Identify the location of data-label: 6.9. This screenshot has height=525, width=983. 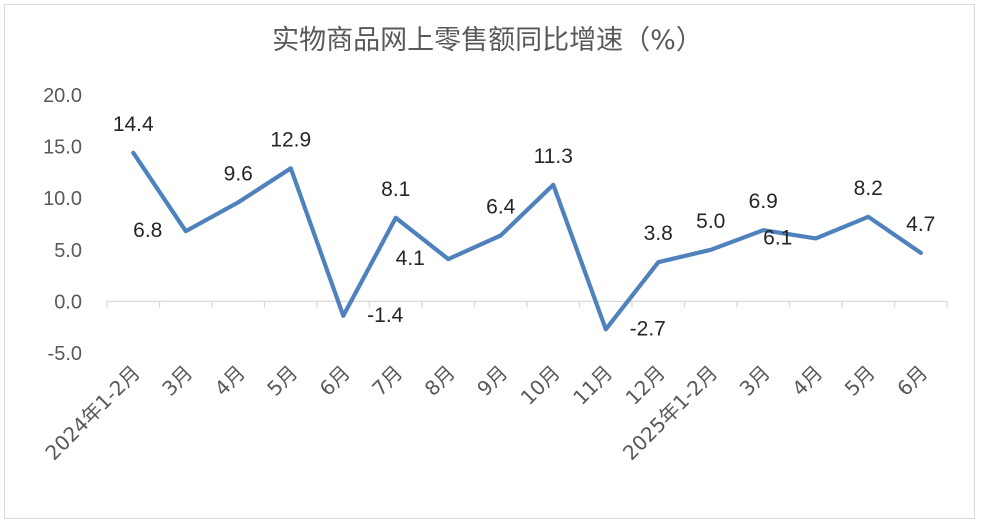
(763, 201).